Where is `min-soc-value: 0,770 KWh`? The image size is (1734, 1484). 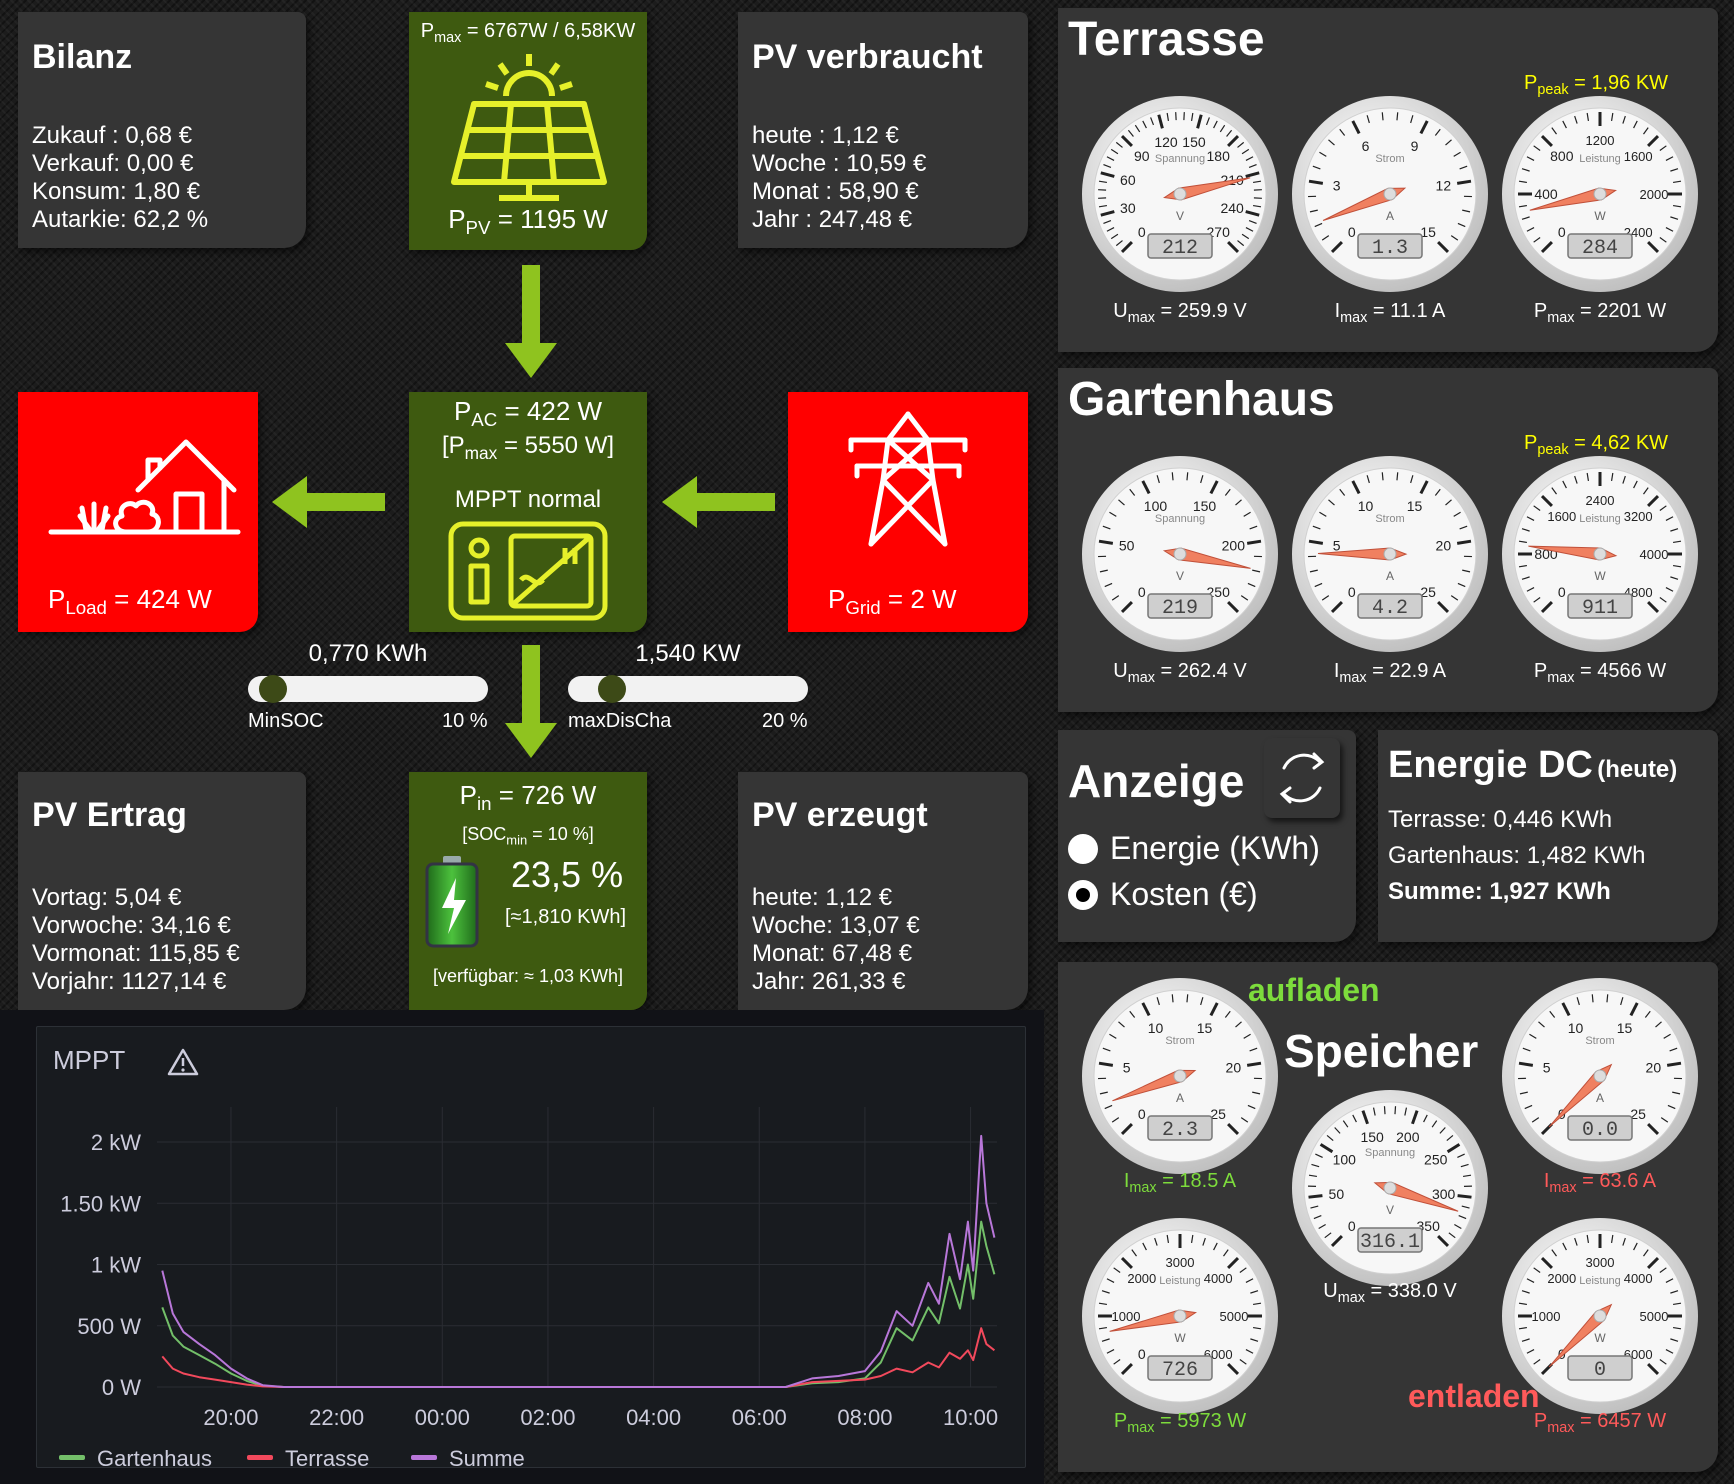 min-soc-value: 0,770 KWh is located at coordinates (368, 653).